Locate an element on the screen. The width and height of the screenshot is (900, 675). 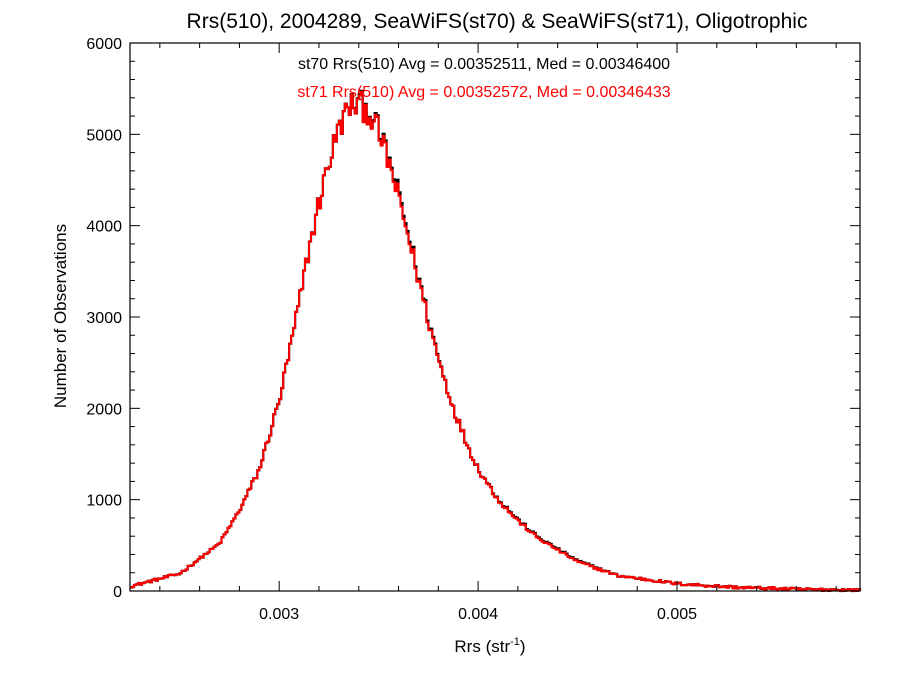
y-tick-label: 2000 is located at coordinates (104, 409).